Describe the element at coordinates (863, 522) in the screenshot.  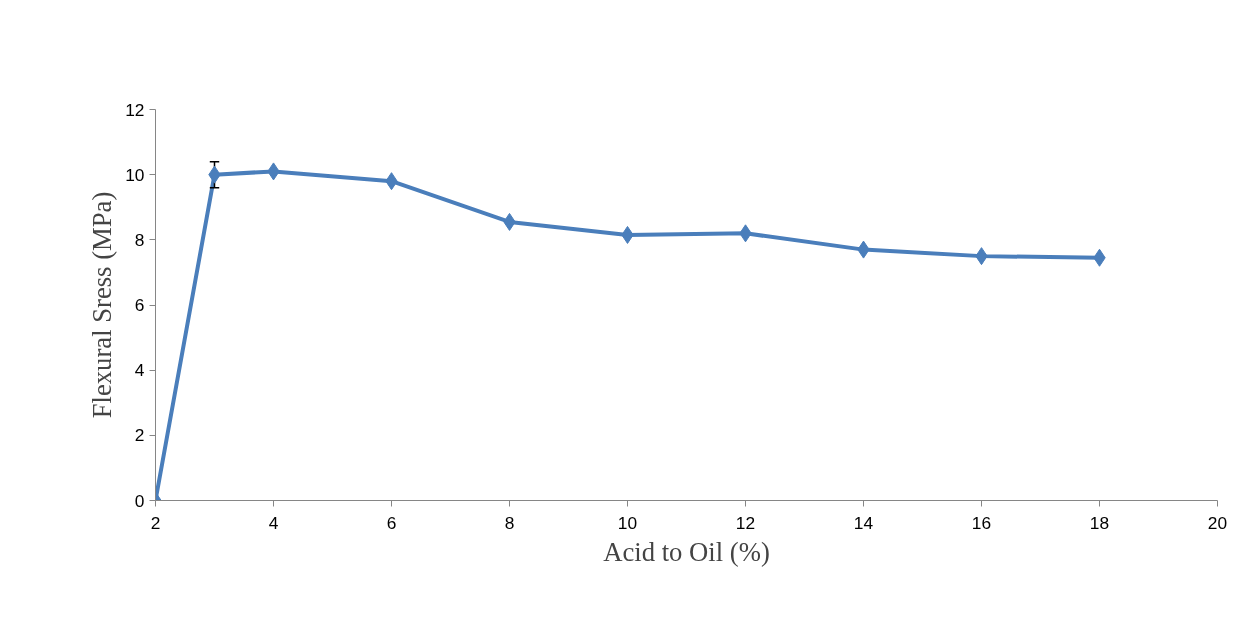
I see `x-tick-label: 14` at that location.